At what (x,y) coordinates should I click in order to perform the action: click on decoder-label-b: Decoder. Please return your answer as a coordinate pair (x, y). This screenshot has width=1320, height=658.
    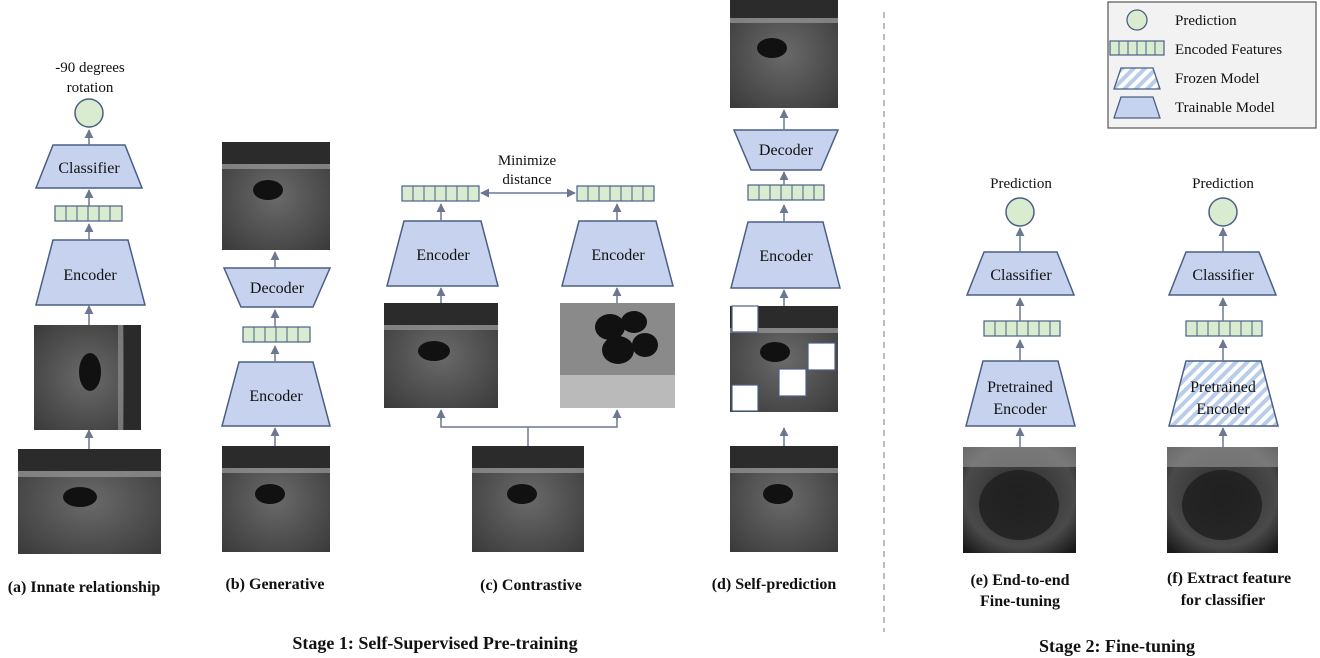
    Looking at the image, I should click on (277, 288).